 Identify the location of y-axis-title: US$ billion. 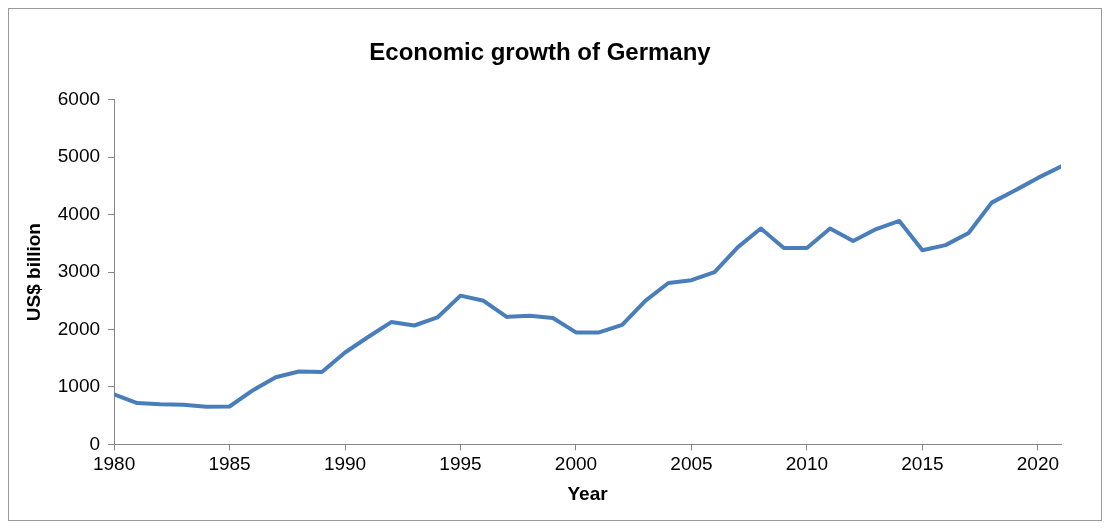
(33, 272).